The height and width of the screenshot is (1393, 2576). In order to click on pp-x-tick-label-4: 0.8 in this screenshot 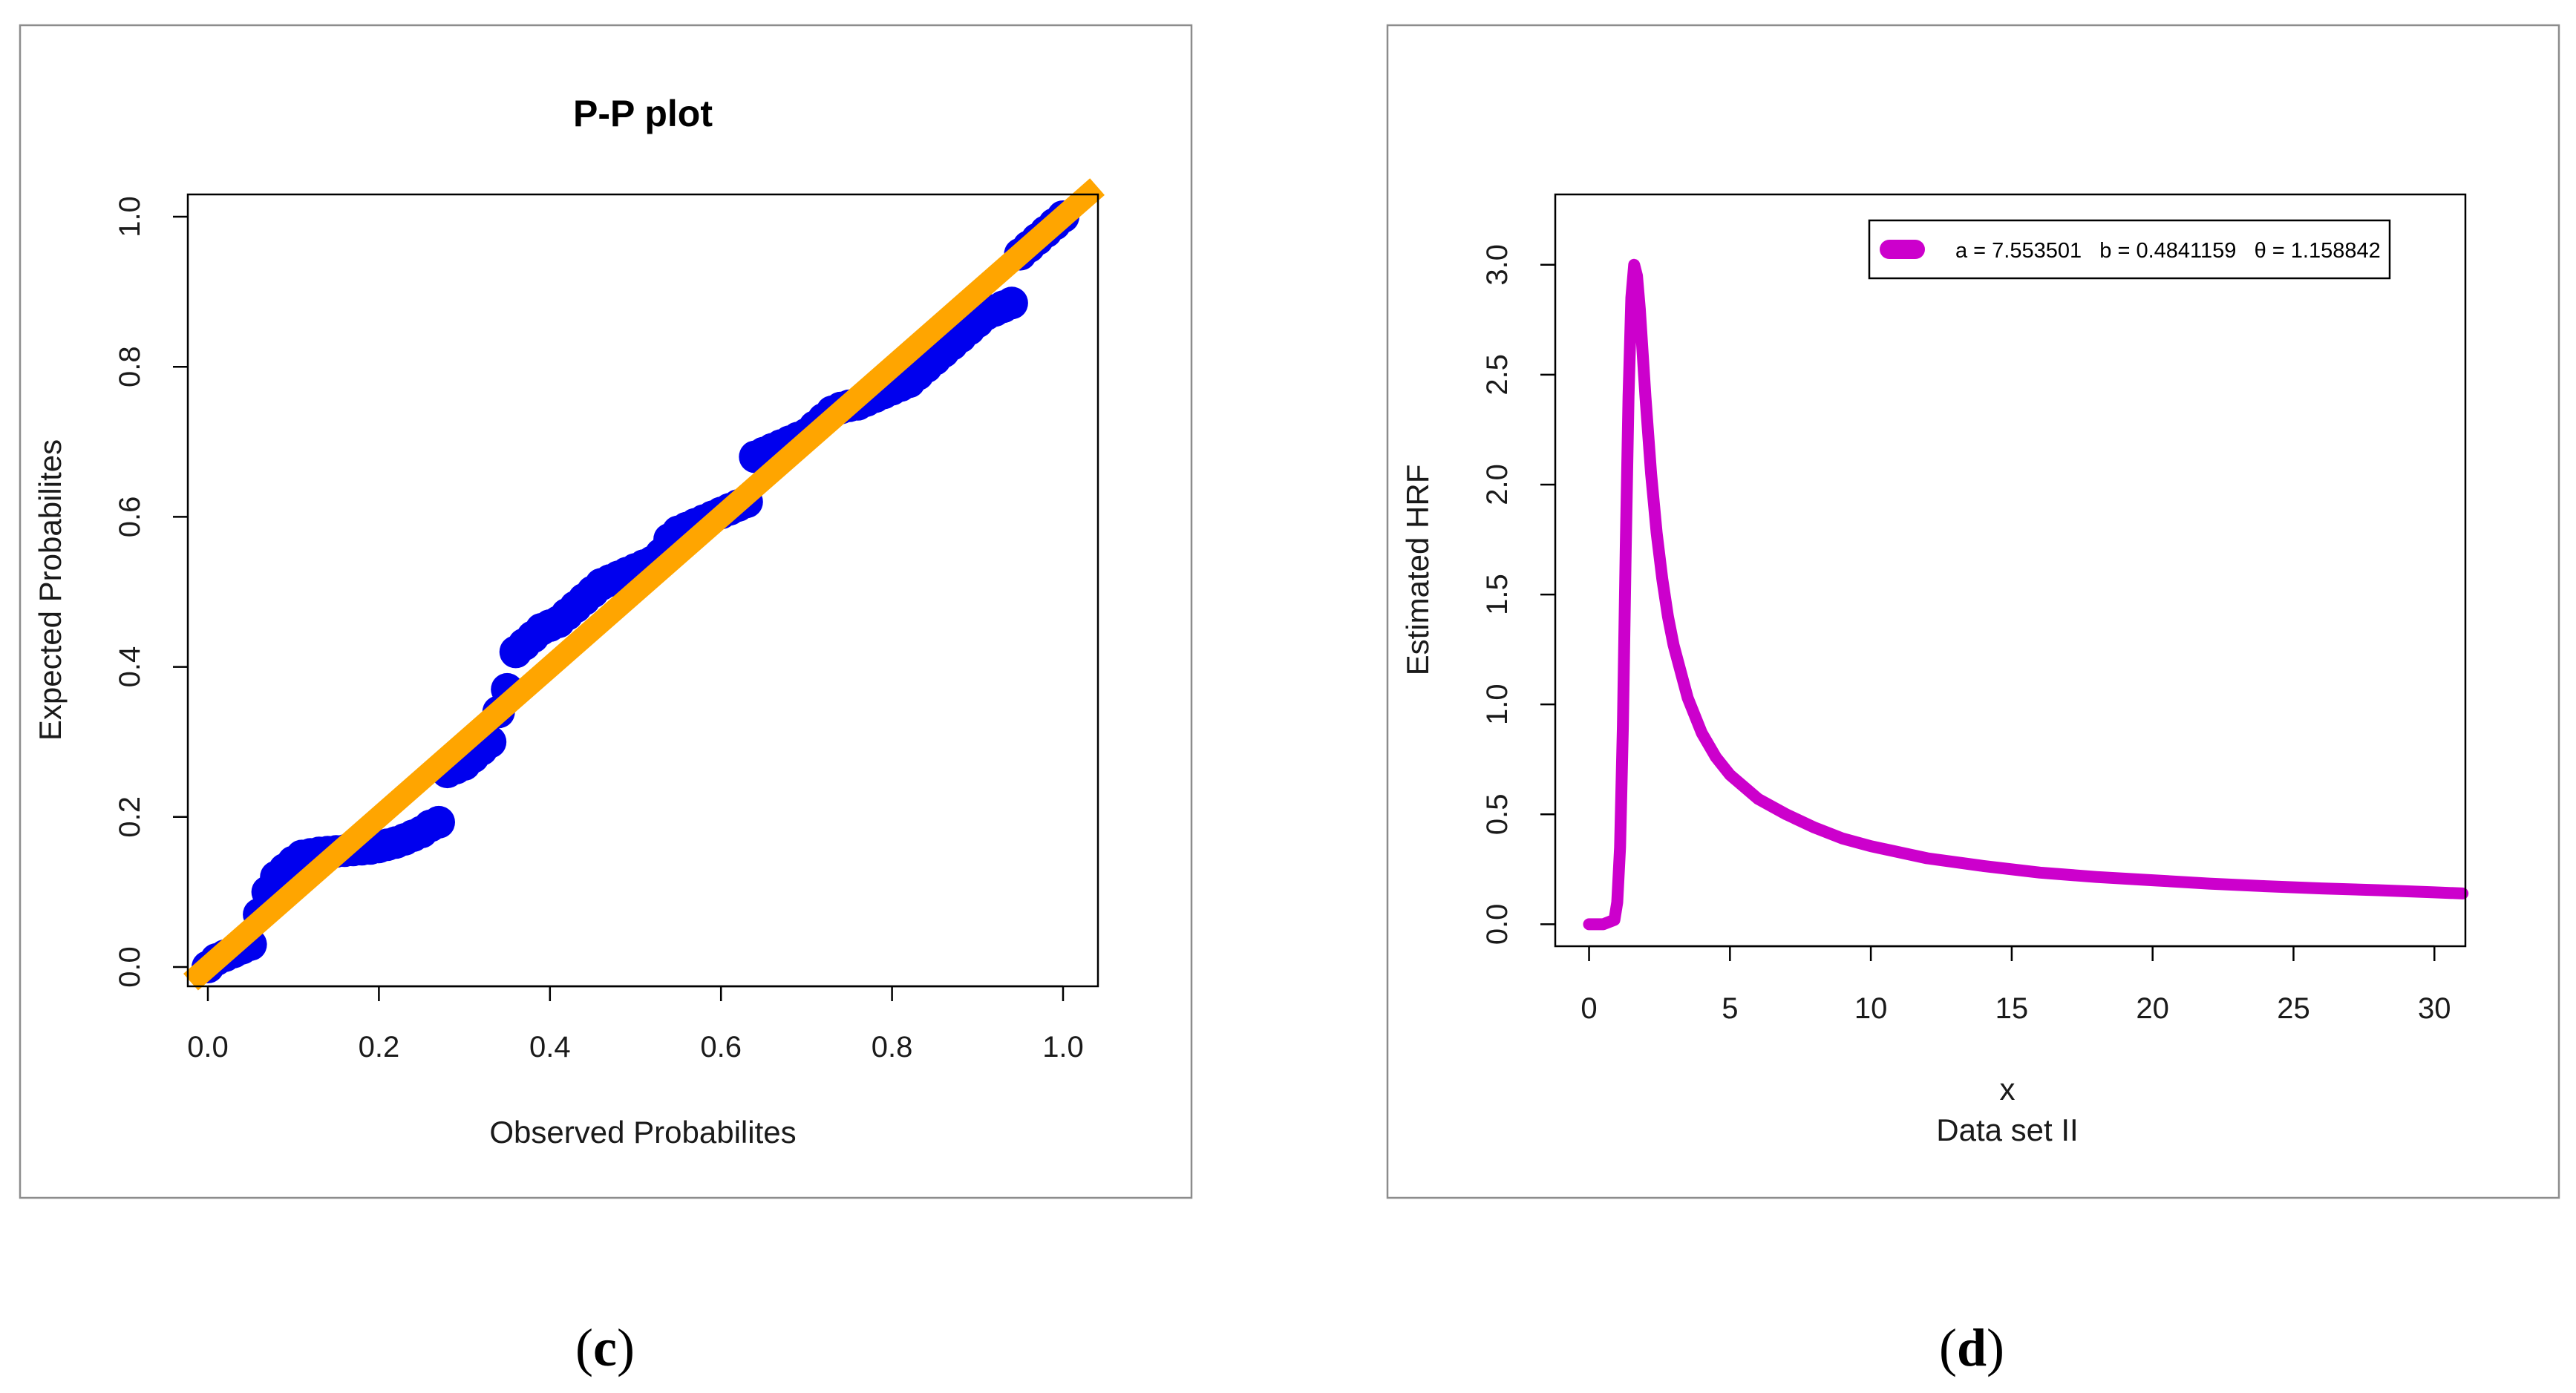, I will do `click(893, 1047)`.